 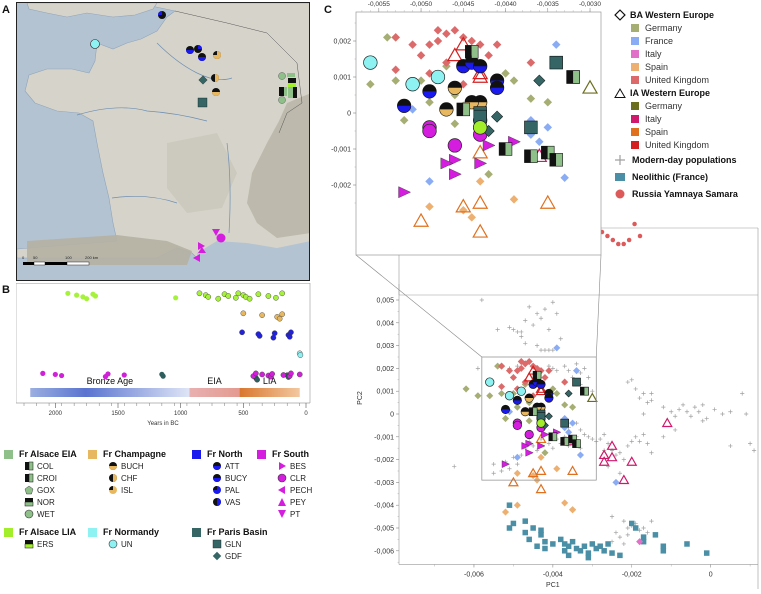 I want to click on zoom-box, so click(x=539, y=418).